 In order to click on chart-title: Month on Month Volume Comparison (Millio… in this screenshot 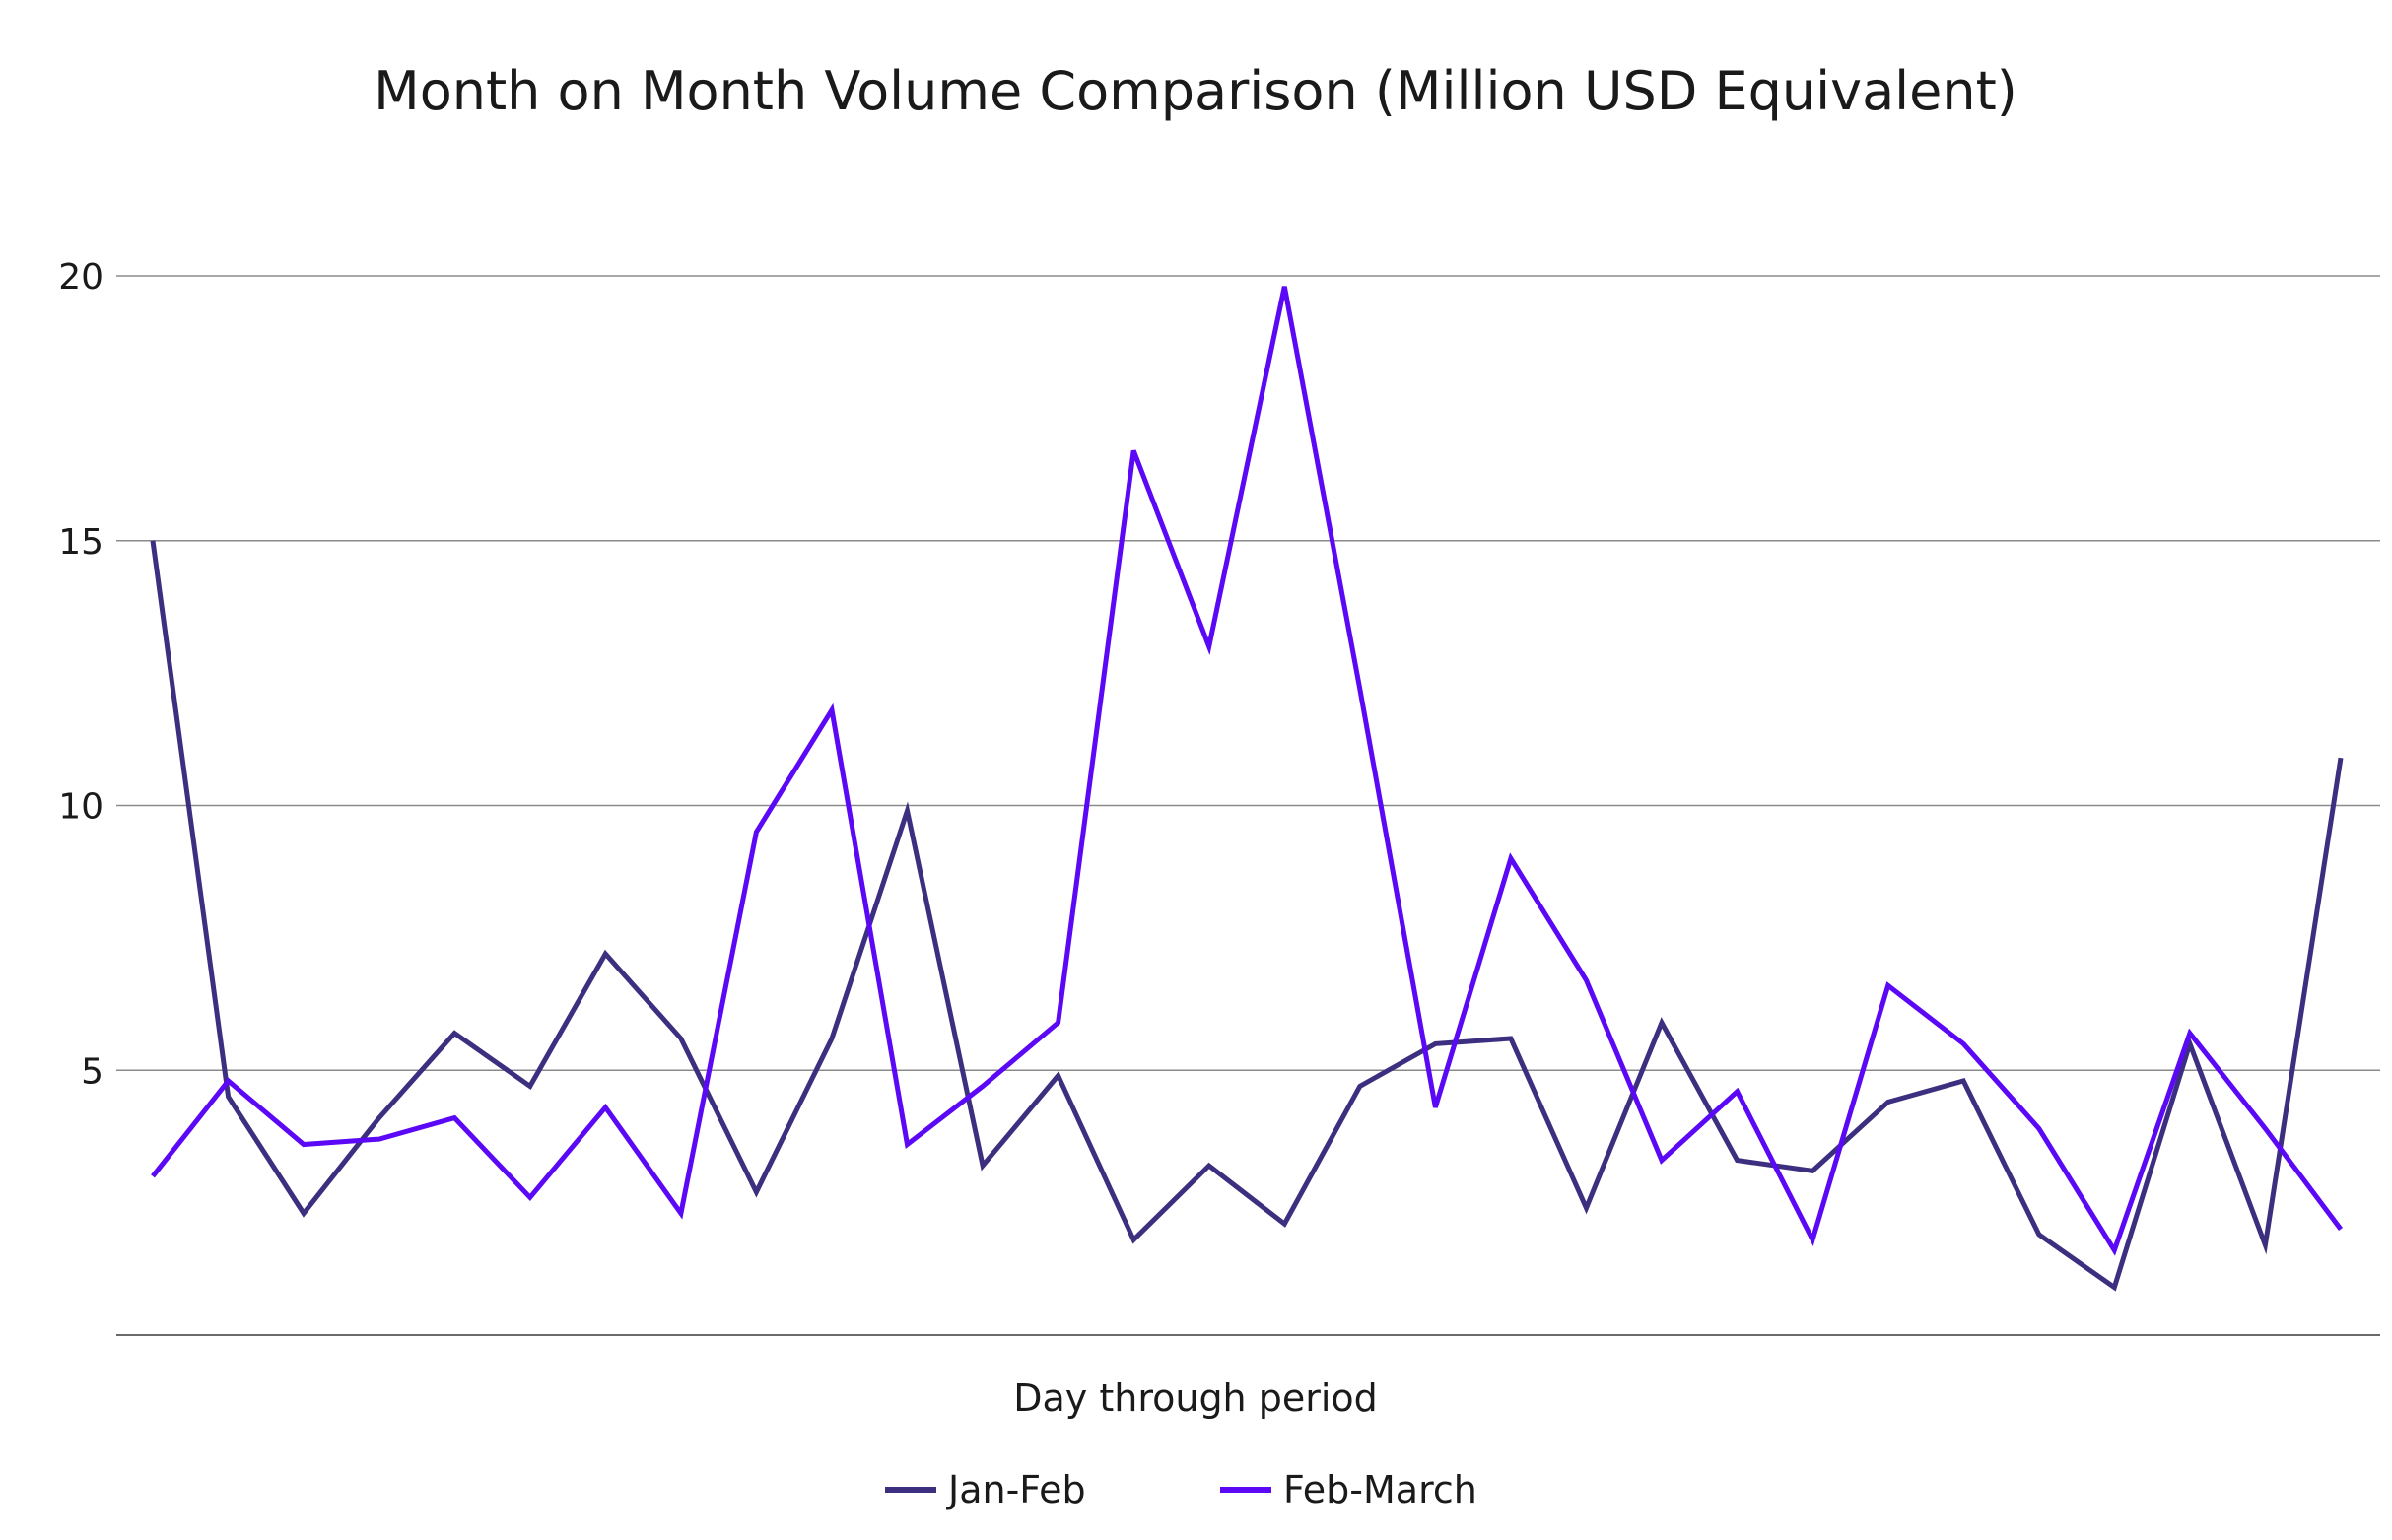, I will do `click(1195, 91)`.